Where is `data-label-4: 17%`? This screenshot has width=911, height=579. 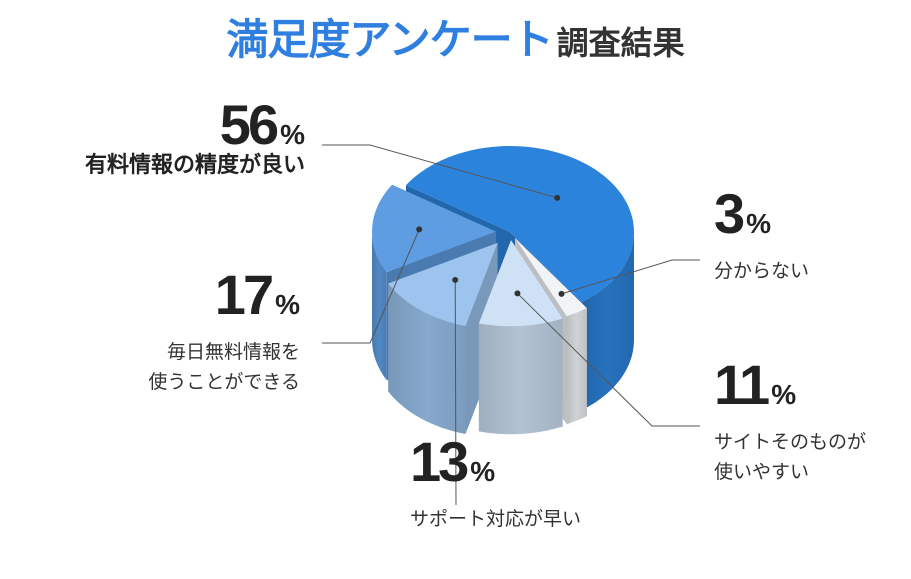
data-label-4: 17% is located at coordinates (257, 294).